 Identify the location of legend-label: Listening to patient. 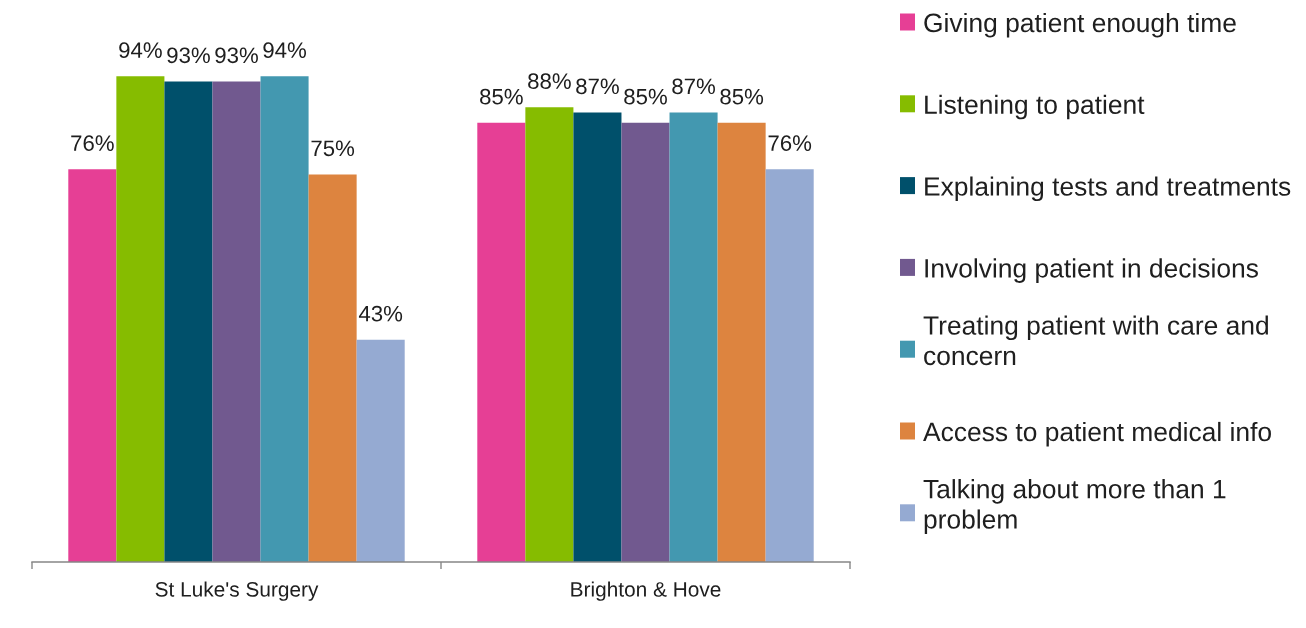
(1035, 107).